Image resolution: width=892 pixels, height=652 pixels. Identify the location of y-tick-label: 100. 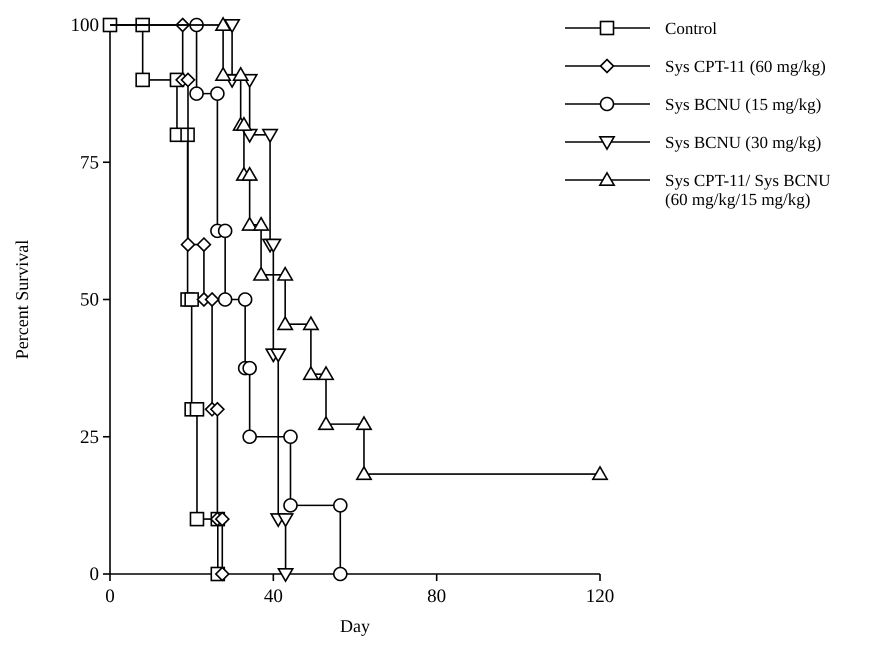
(84, 25).